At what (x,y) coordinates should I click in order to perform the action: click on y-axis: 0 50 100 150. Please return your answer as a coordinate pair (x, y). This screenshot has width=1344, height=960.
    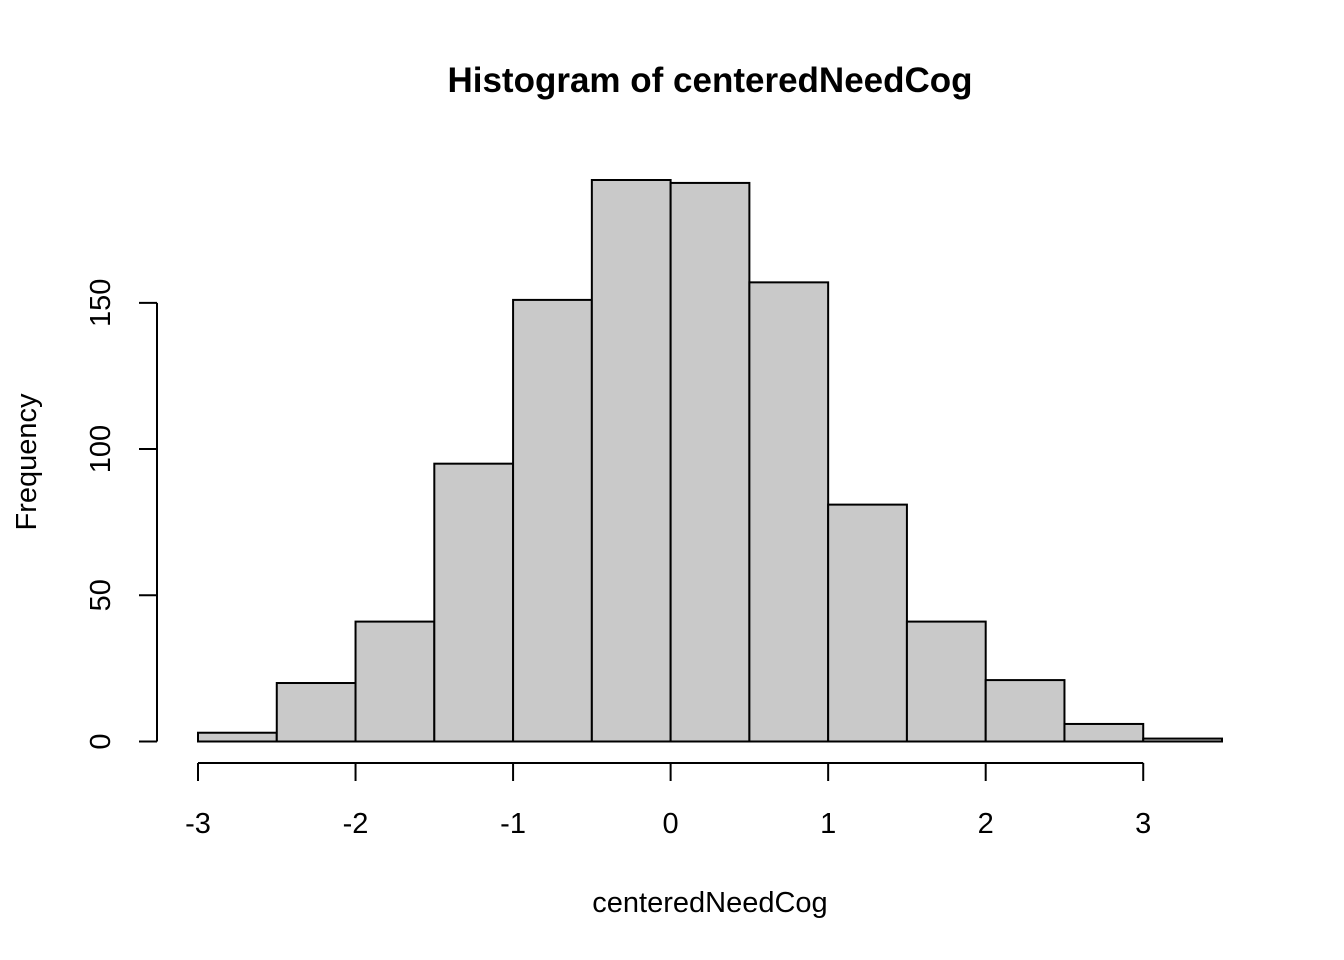
    Looking at the image, I should click on (121, 514).